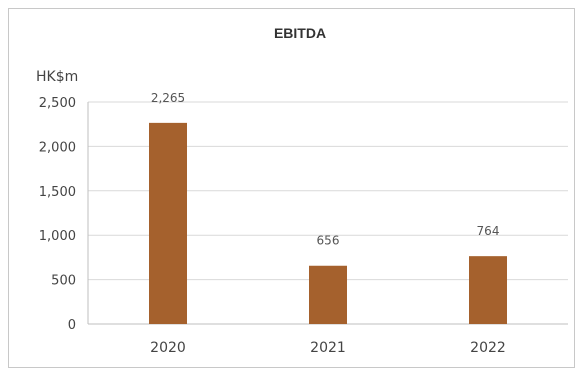  I want to click on y-tick-label: 2,000, so click(57, 147).